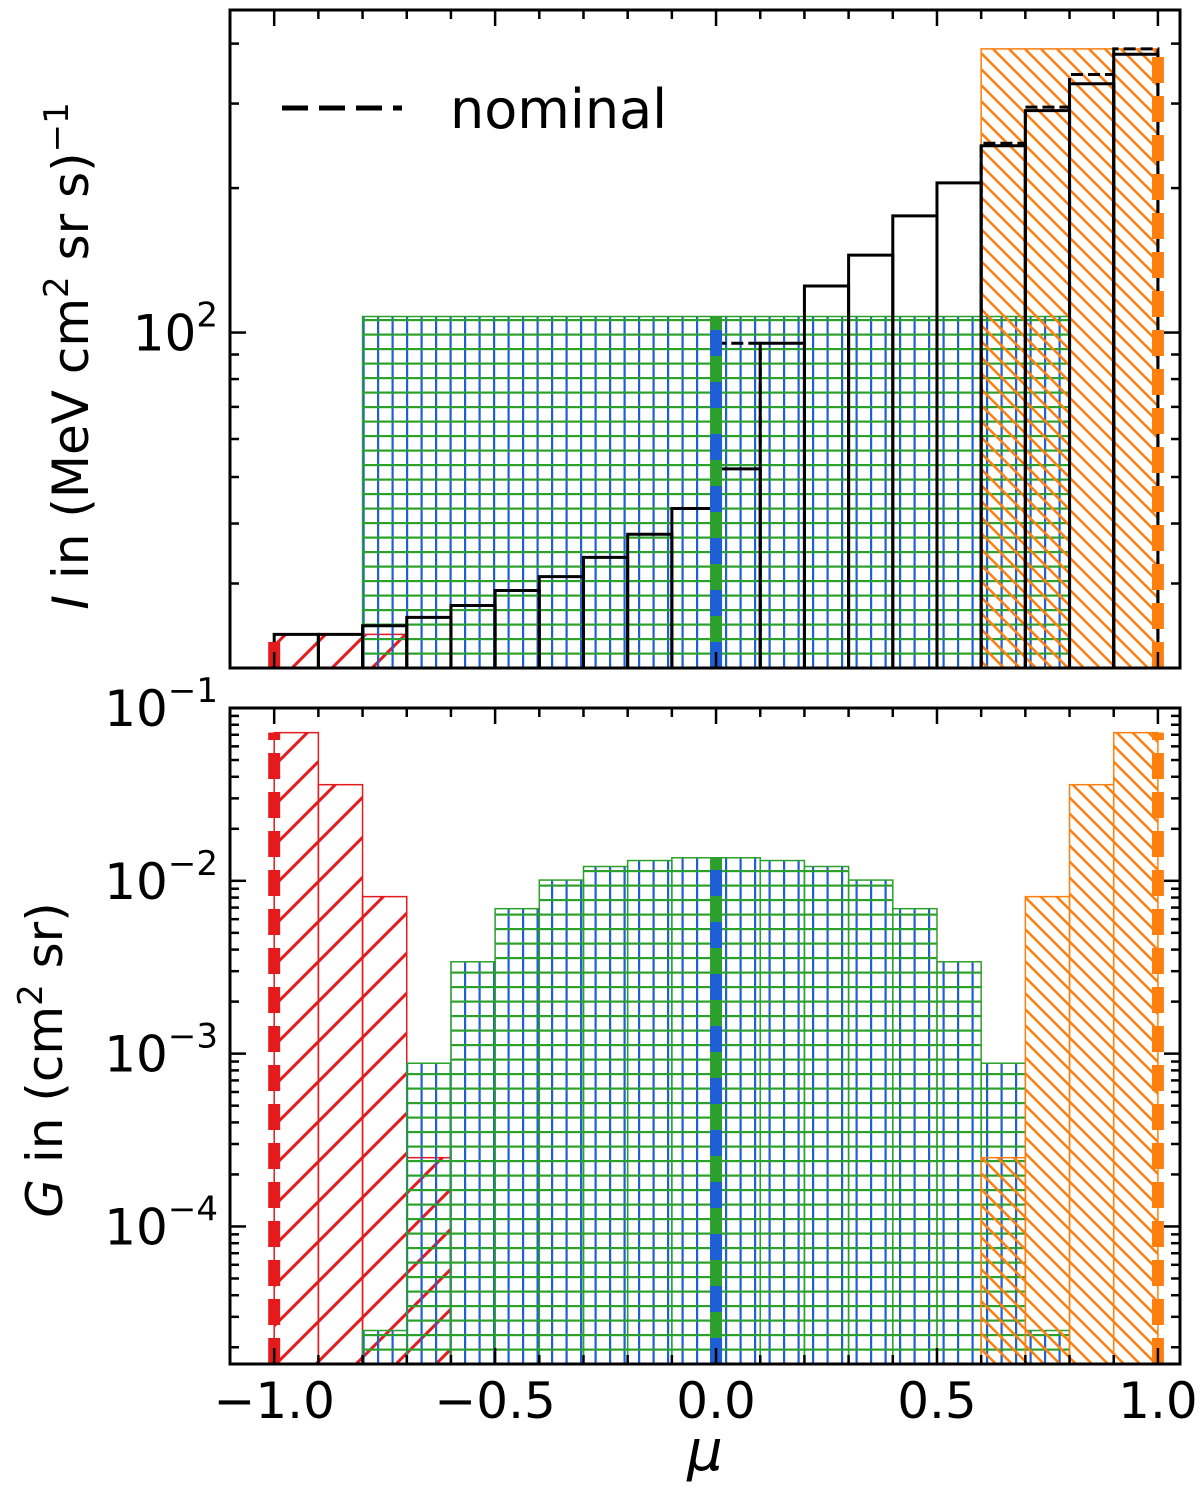 The width and height of the screenshot is (1200, 1498). What do you see at coordinates (704, 1451) in the screenshot?
I see `x-axis-label: μ` at bounding box center [704, 1451].